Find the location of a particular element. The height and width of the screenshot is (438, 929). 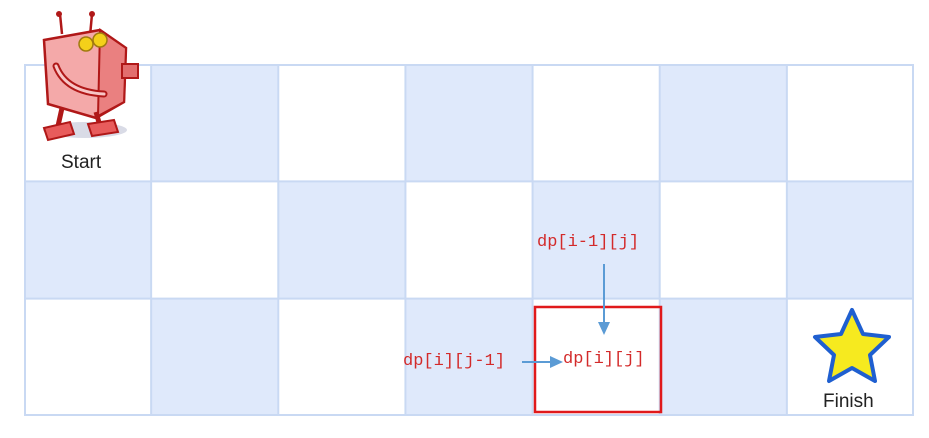

grid-cell-r1-c4 is located at coordinates (596, 240).